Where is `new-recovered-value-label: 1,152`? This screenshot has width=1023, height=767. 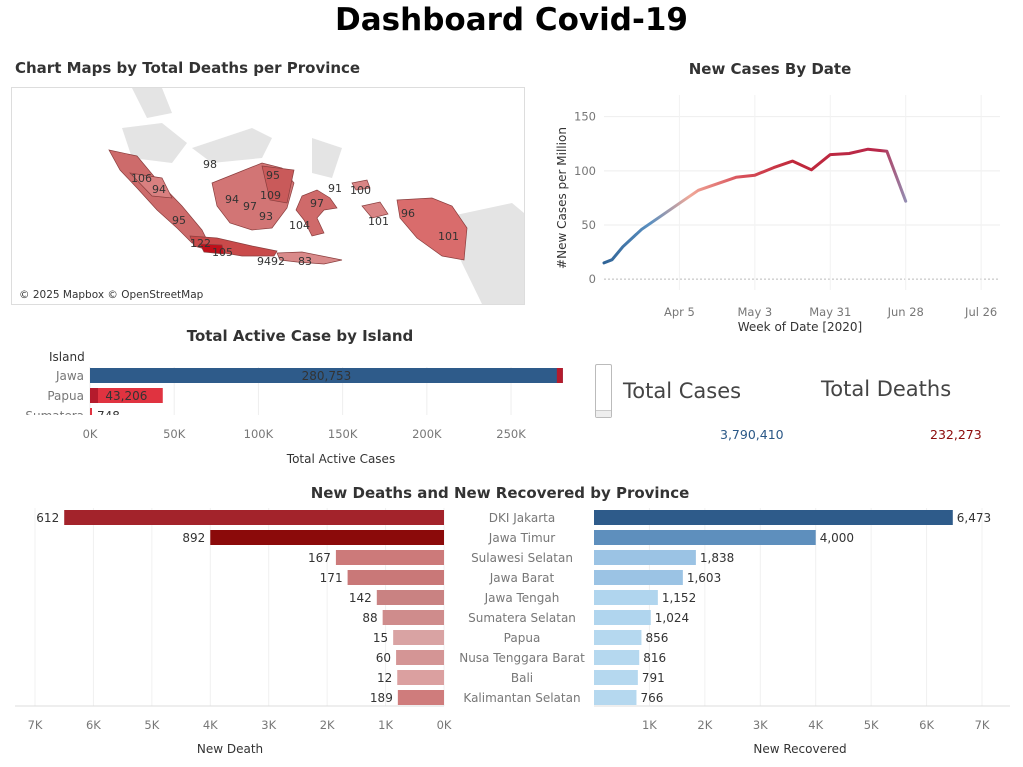 new-recovered-value-label: 1,152 is located at coordinates (679, 598).